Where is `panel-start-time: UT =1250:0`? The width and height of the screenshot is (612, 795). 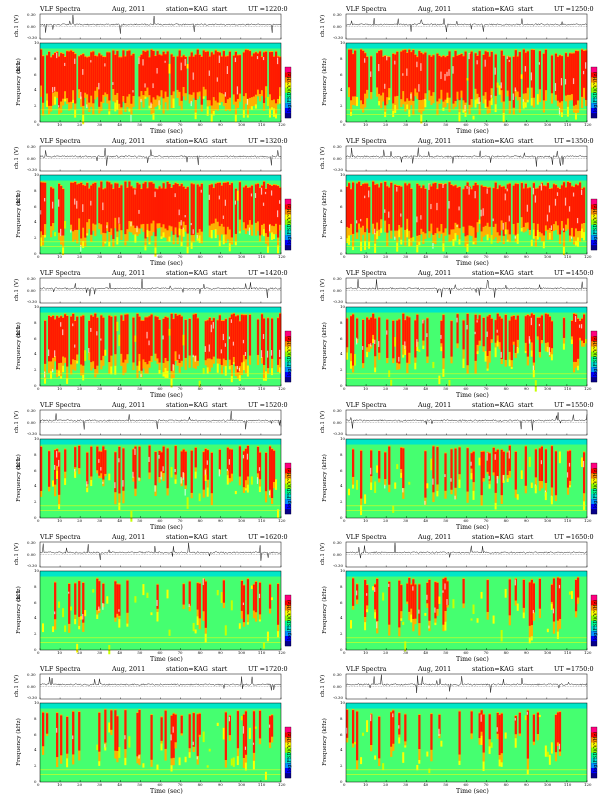
panel-start-time: UT =1250:0 is located at coordinates (574, 9).